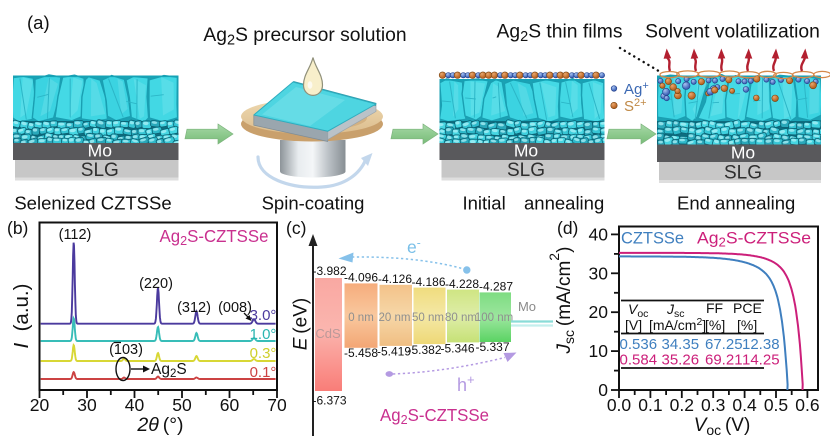 The height and width of the screenshot is (439, 830). I want to click on svg-text: PCE, so click(747, 308).